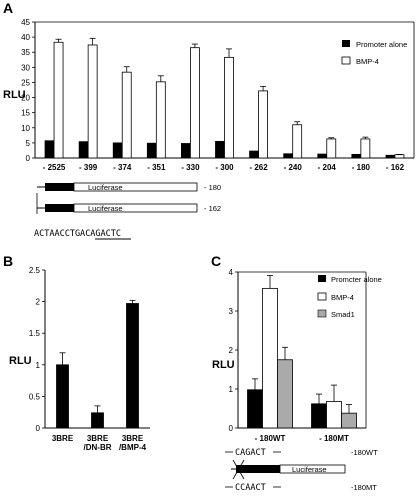  Describe the element at coordinates (334, 415) in the screenshot. I see `bar-bmp-4-180mt` at that location.